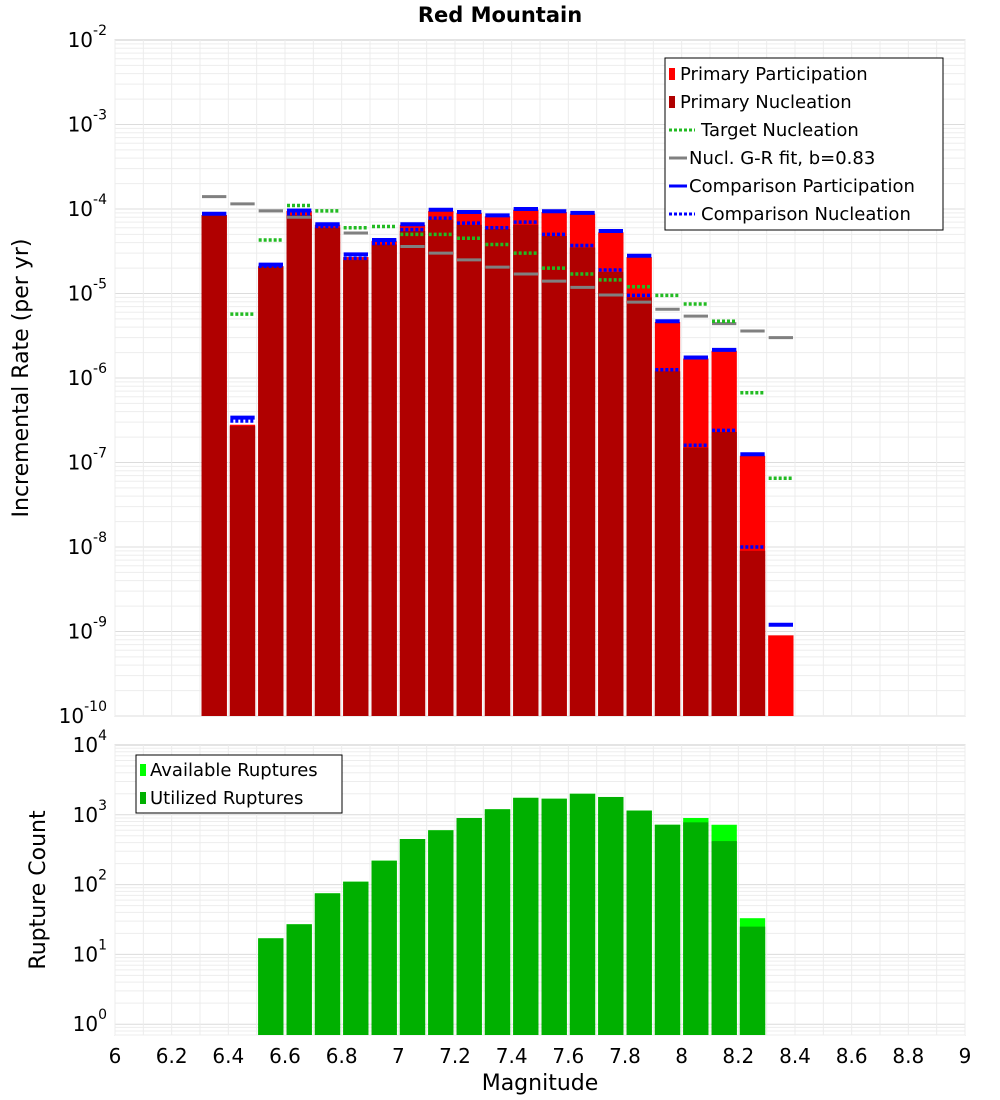  What do you see at coordinates (681, 1056) in the screenshot?
I see `x-tick-label: 8` at bounding box center [681, 1056].